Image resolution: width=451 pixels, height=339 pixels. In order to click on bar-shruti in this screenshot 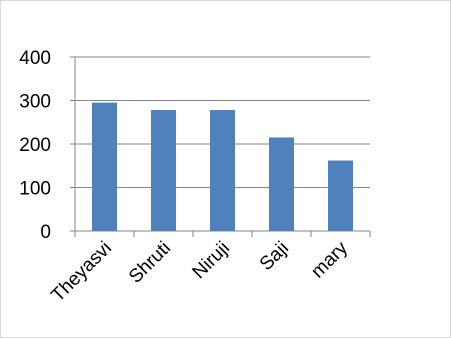, I will do `click(163, 170)`.